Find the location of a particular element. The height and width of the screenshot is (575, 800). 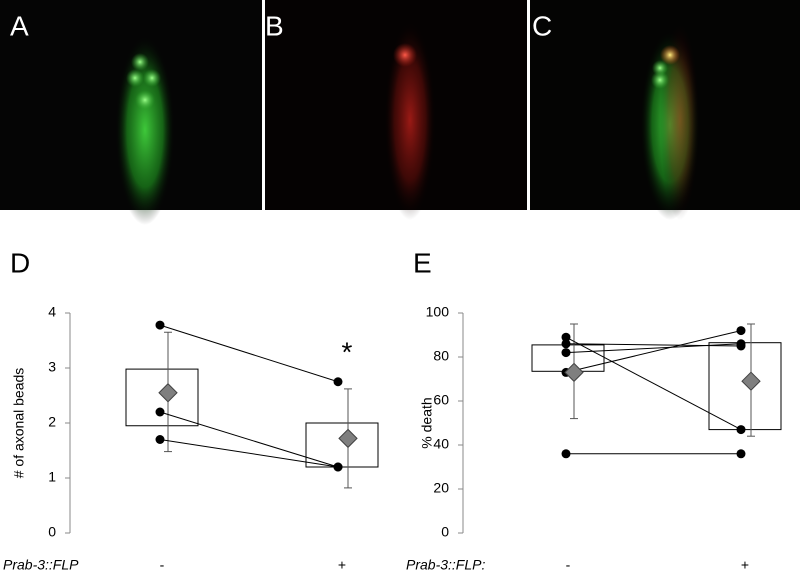

y-axis-label: % death is located at coordinates (427, 422).